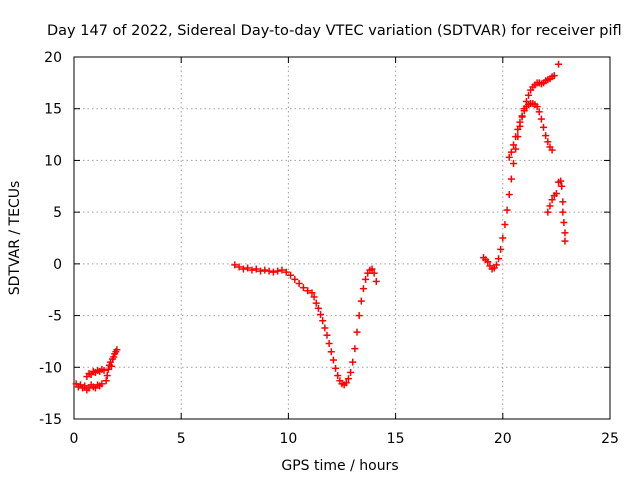  I want to click on y-tick-label: -15, so click(50, 420).